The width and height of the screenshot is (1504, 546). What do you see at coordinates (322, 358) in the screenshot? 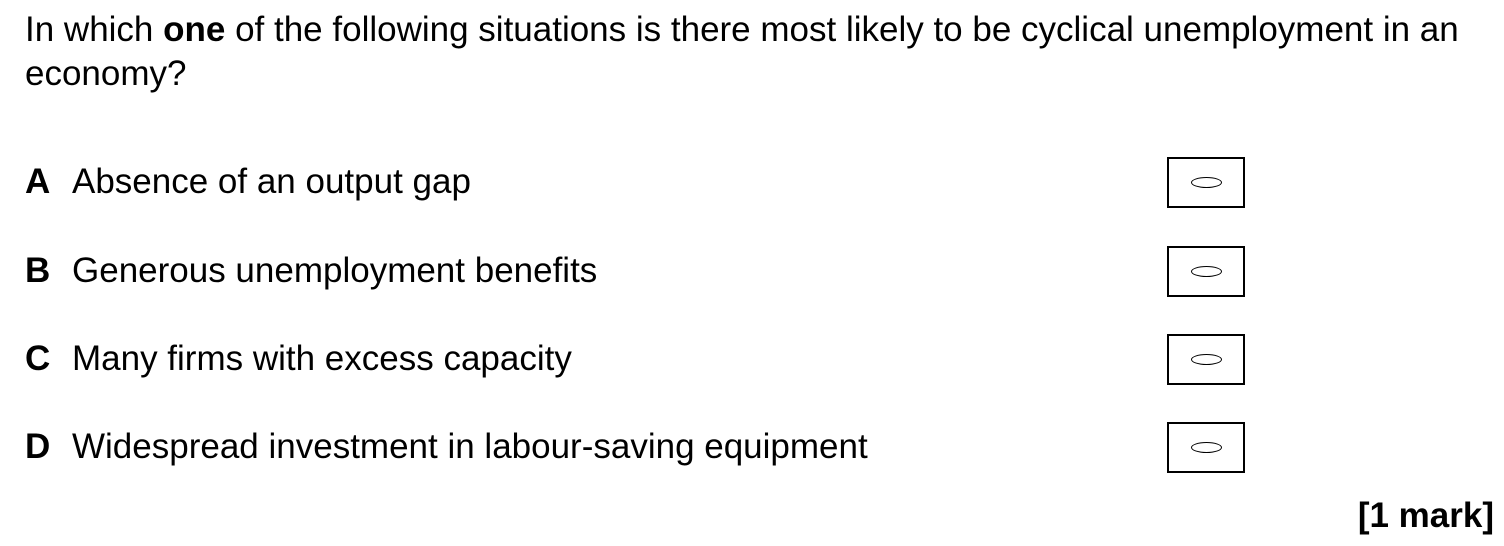
I see `option-c-text: Many firms with excess capacity` at bounding box center [322, 358].